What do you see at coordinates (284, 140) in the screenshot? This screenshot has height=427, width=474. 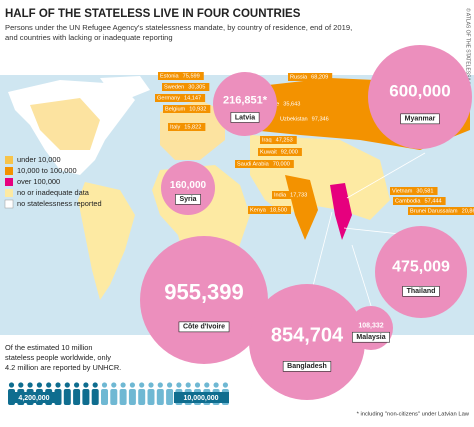 I see `country-value: 47,253` at bounding box center [284, 140].